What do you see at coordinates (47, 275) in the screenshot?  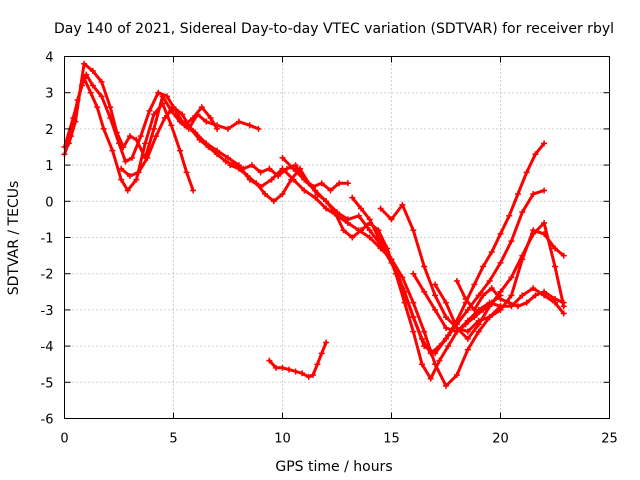 I see `y-tick-label: -2` at bounding box center [47, 275].